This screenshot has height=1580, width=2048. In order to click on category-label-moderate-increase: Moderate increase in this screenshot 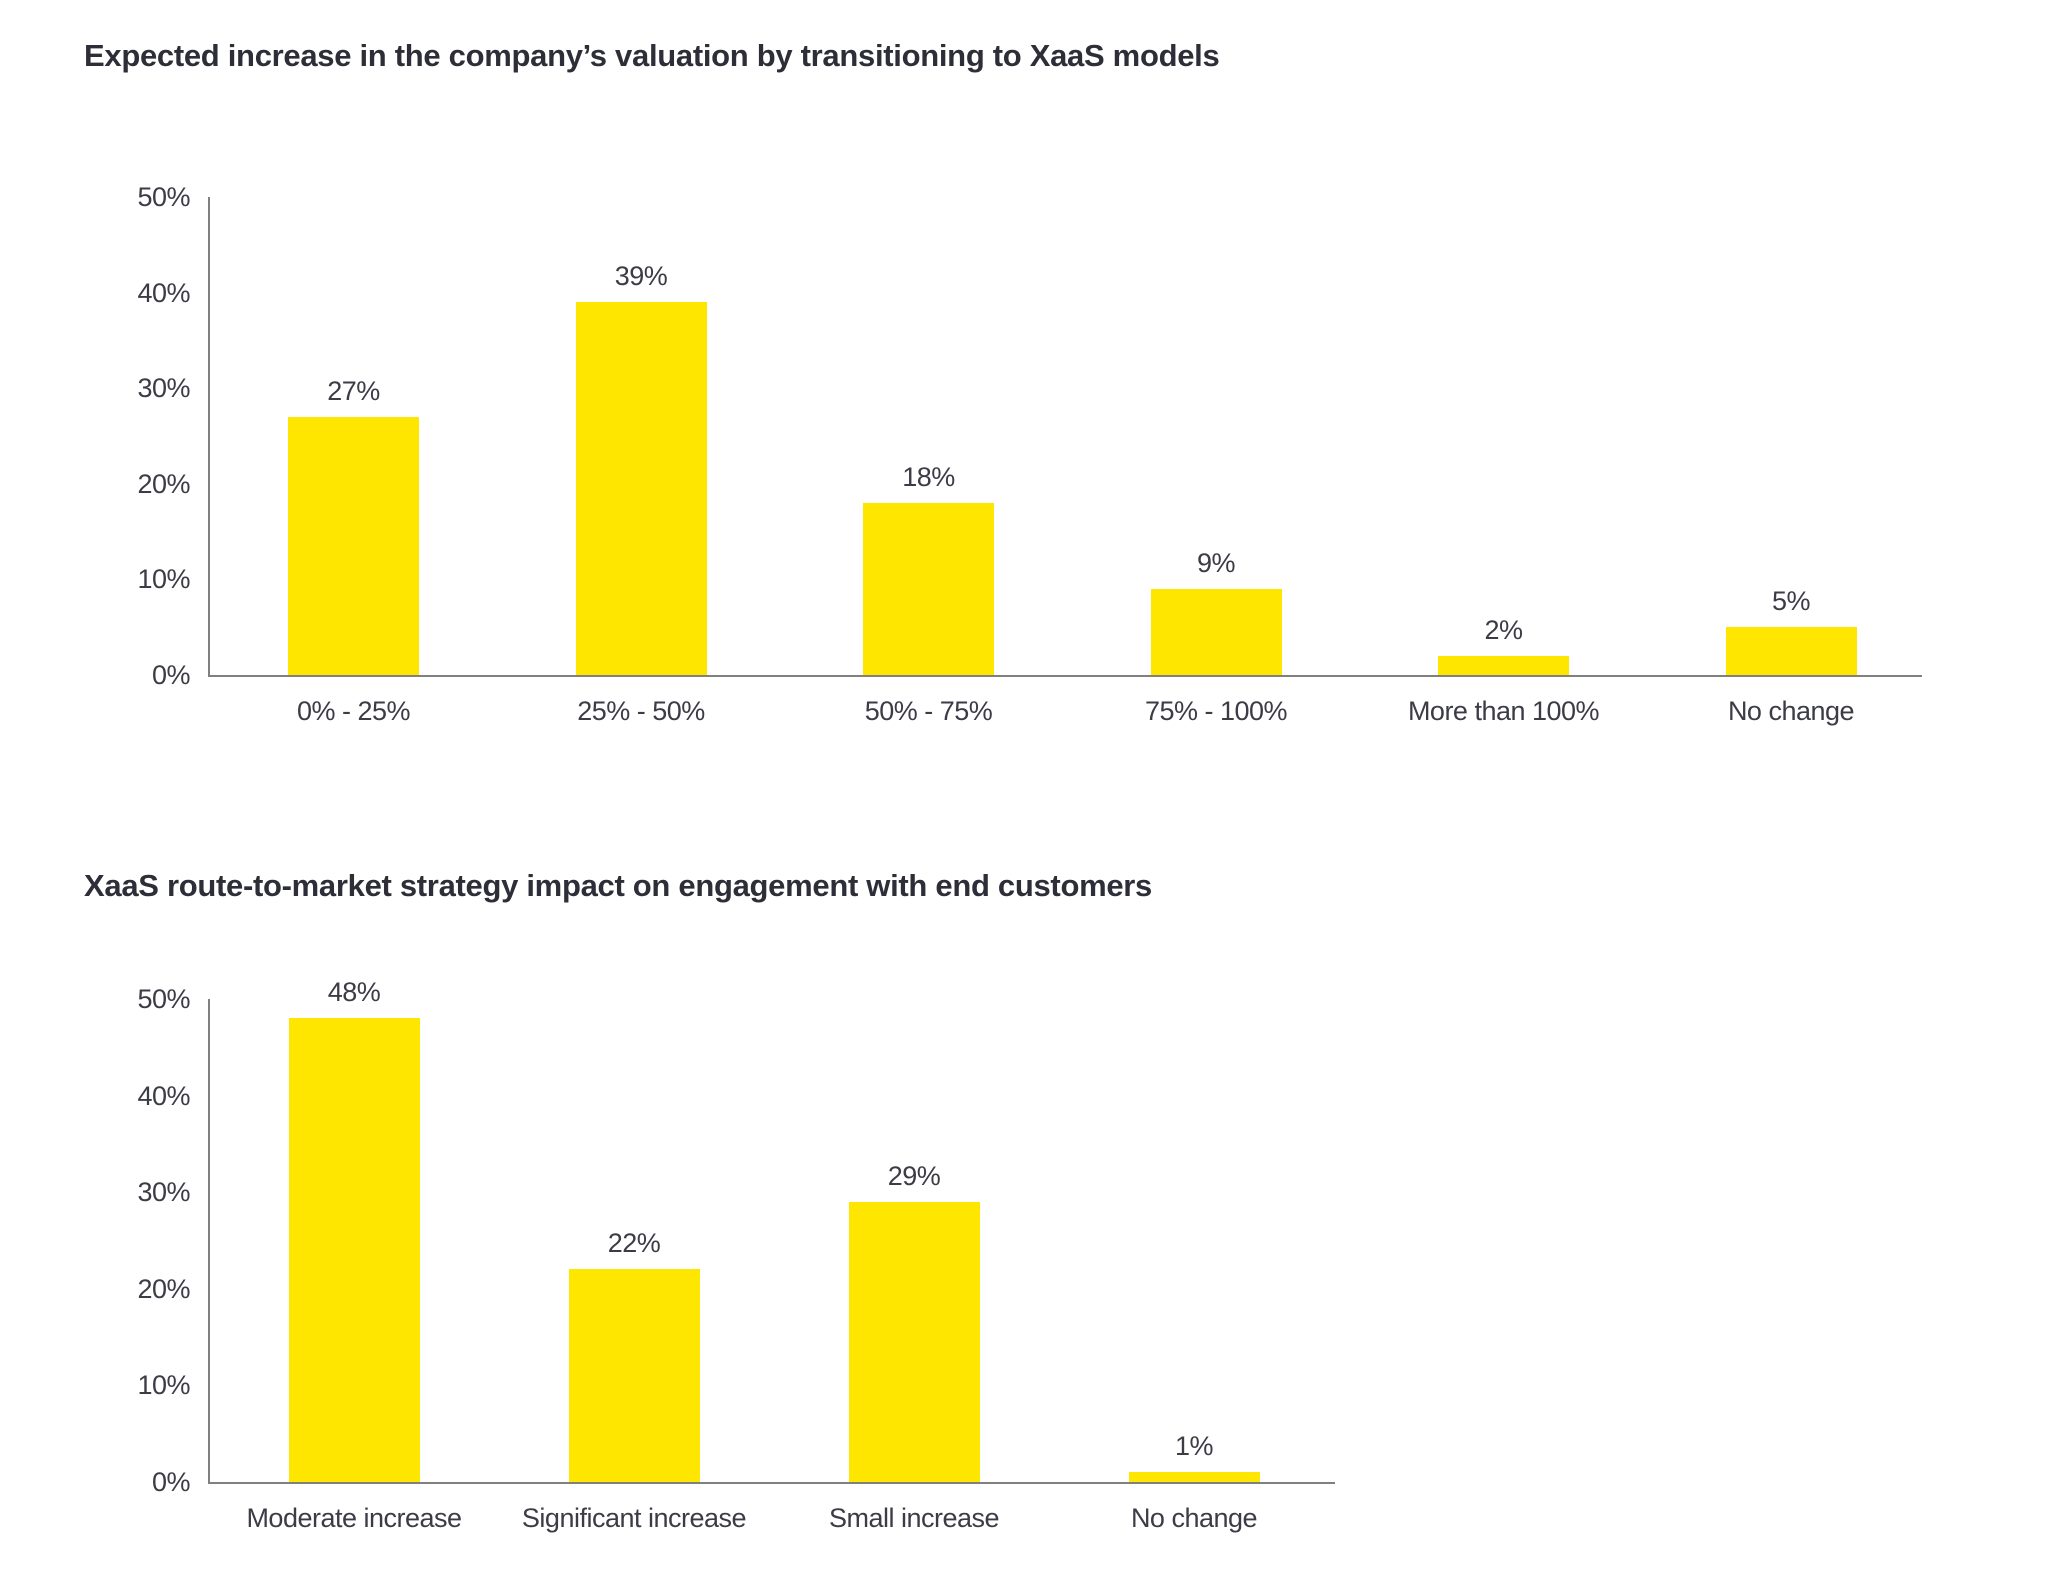, I will do `click(354, 1518)`.